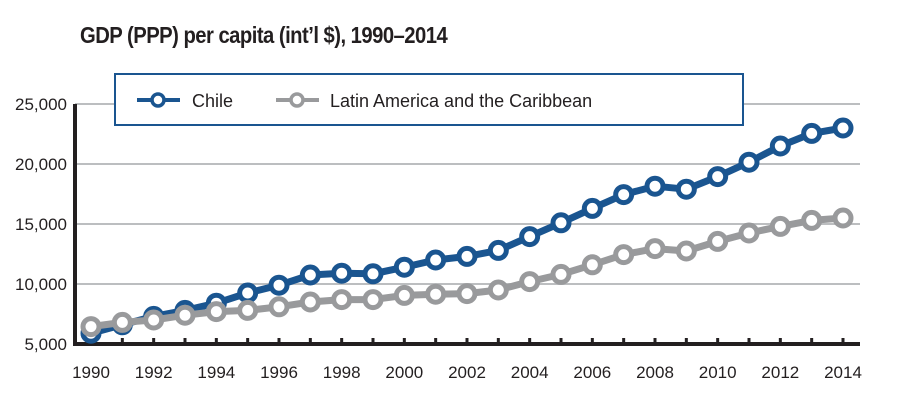  Describe the element at coordinates (404, 372) in the screenshot. I see `x-tick-label: 2000` at that location.